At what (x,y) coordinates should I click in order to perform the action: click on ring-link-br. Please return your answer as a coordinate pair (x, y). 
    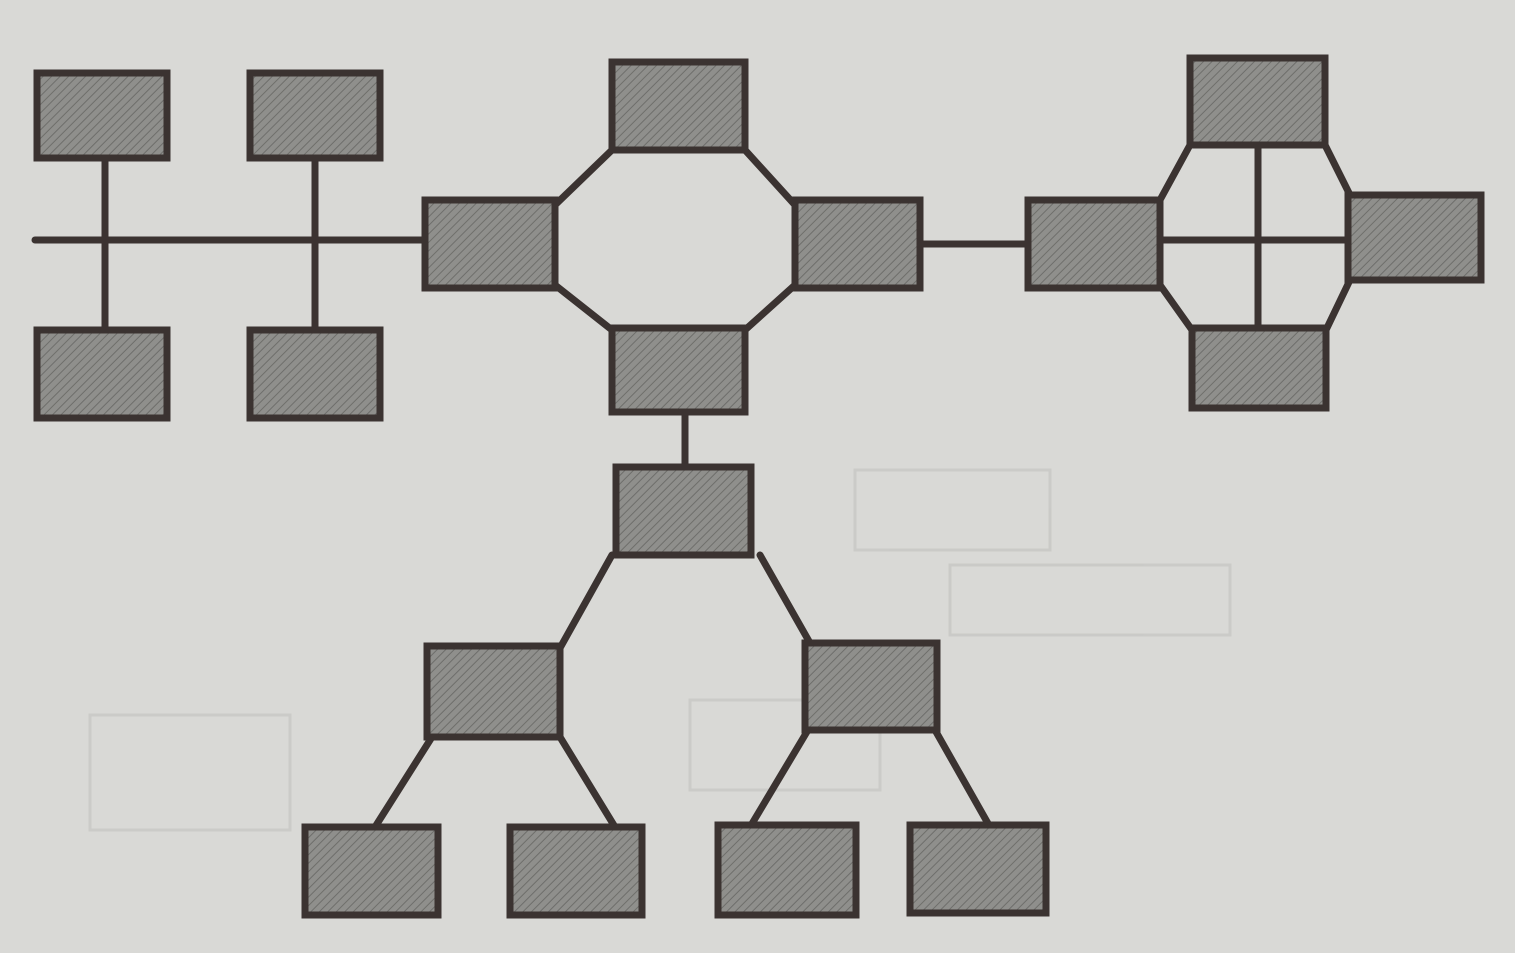
    Looking at the image, I should click on (770, 307).